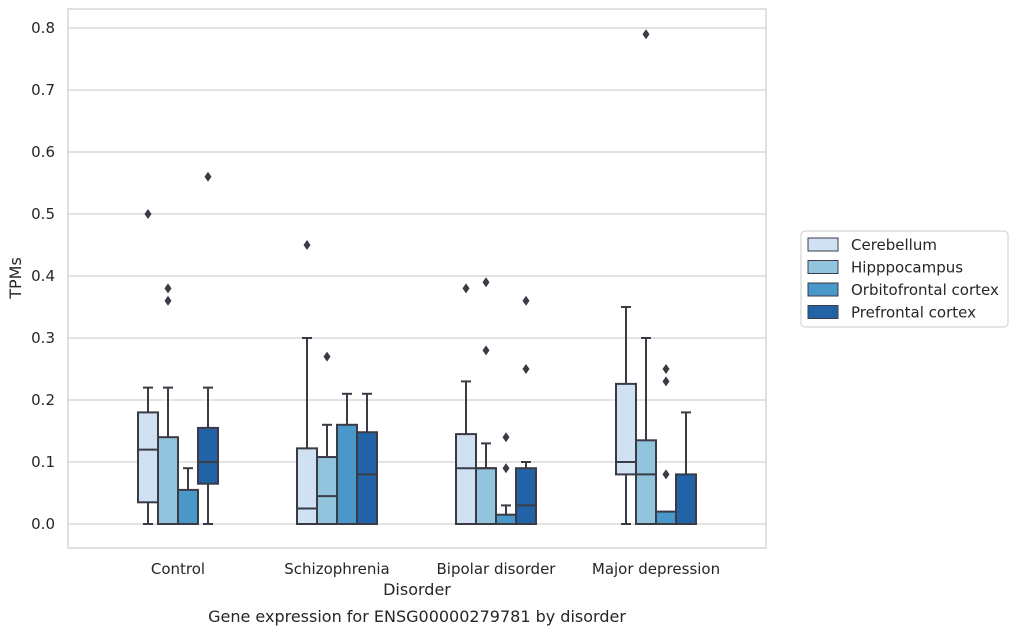 The height and width of the screenshot is (634, 1018). What do you see at coordinates (43, 214) in the screenshot?
I see `y-tick-label: 0.5` at bounding box center [43, 214].